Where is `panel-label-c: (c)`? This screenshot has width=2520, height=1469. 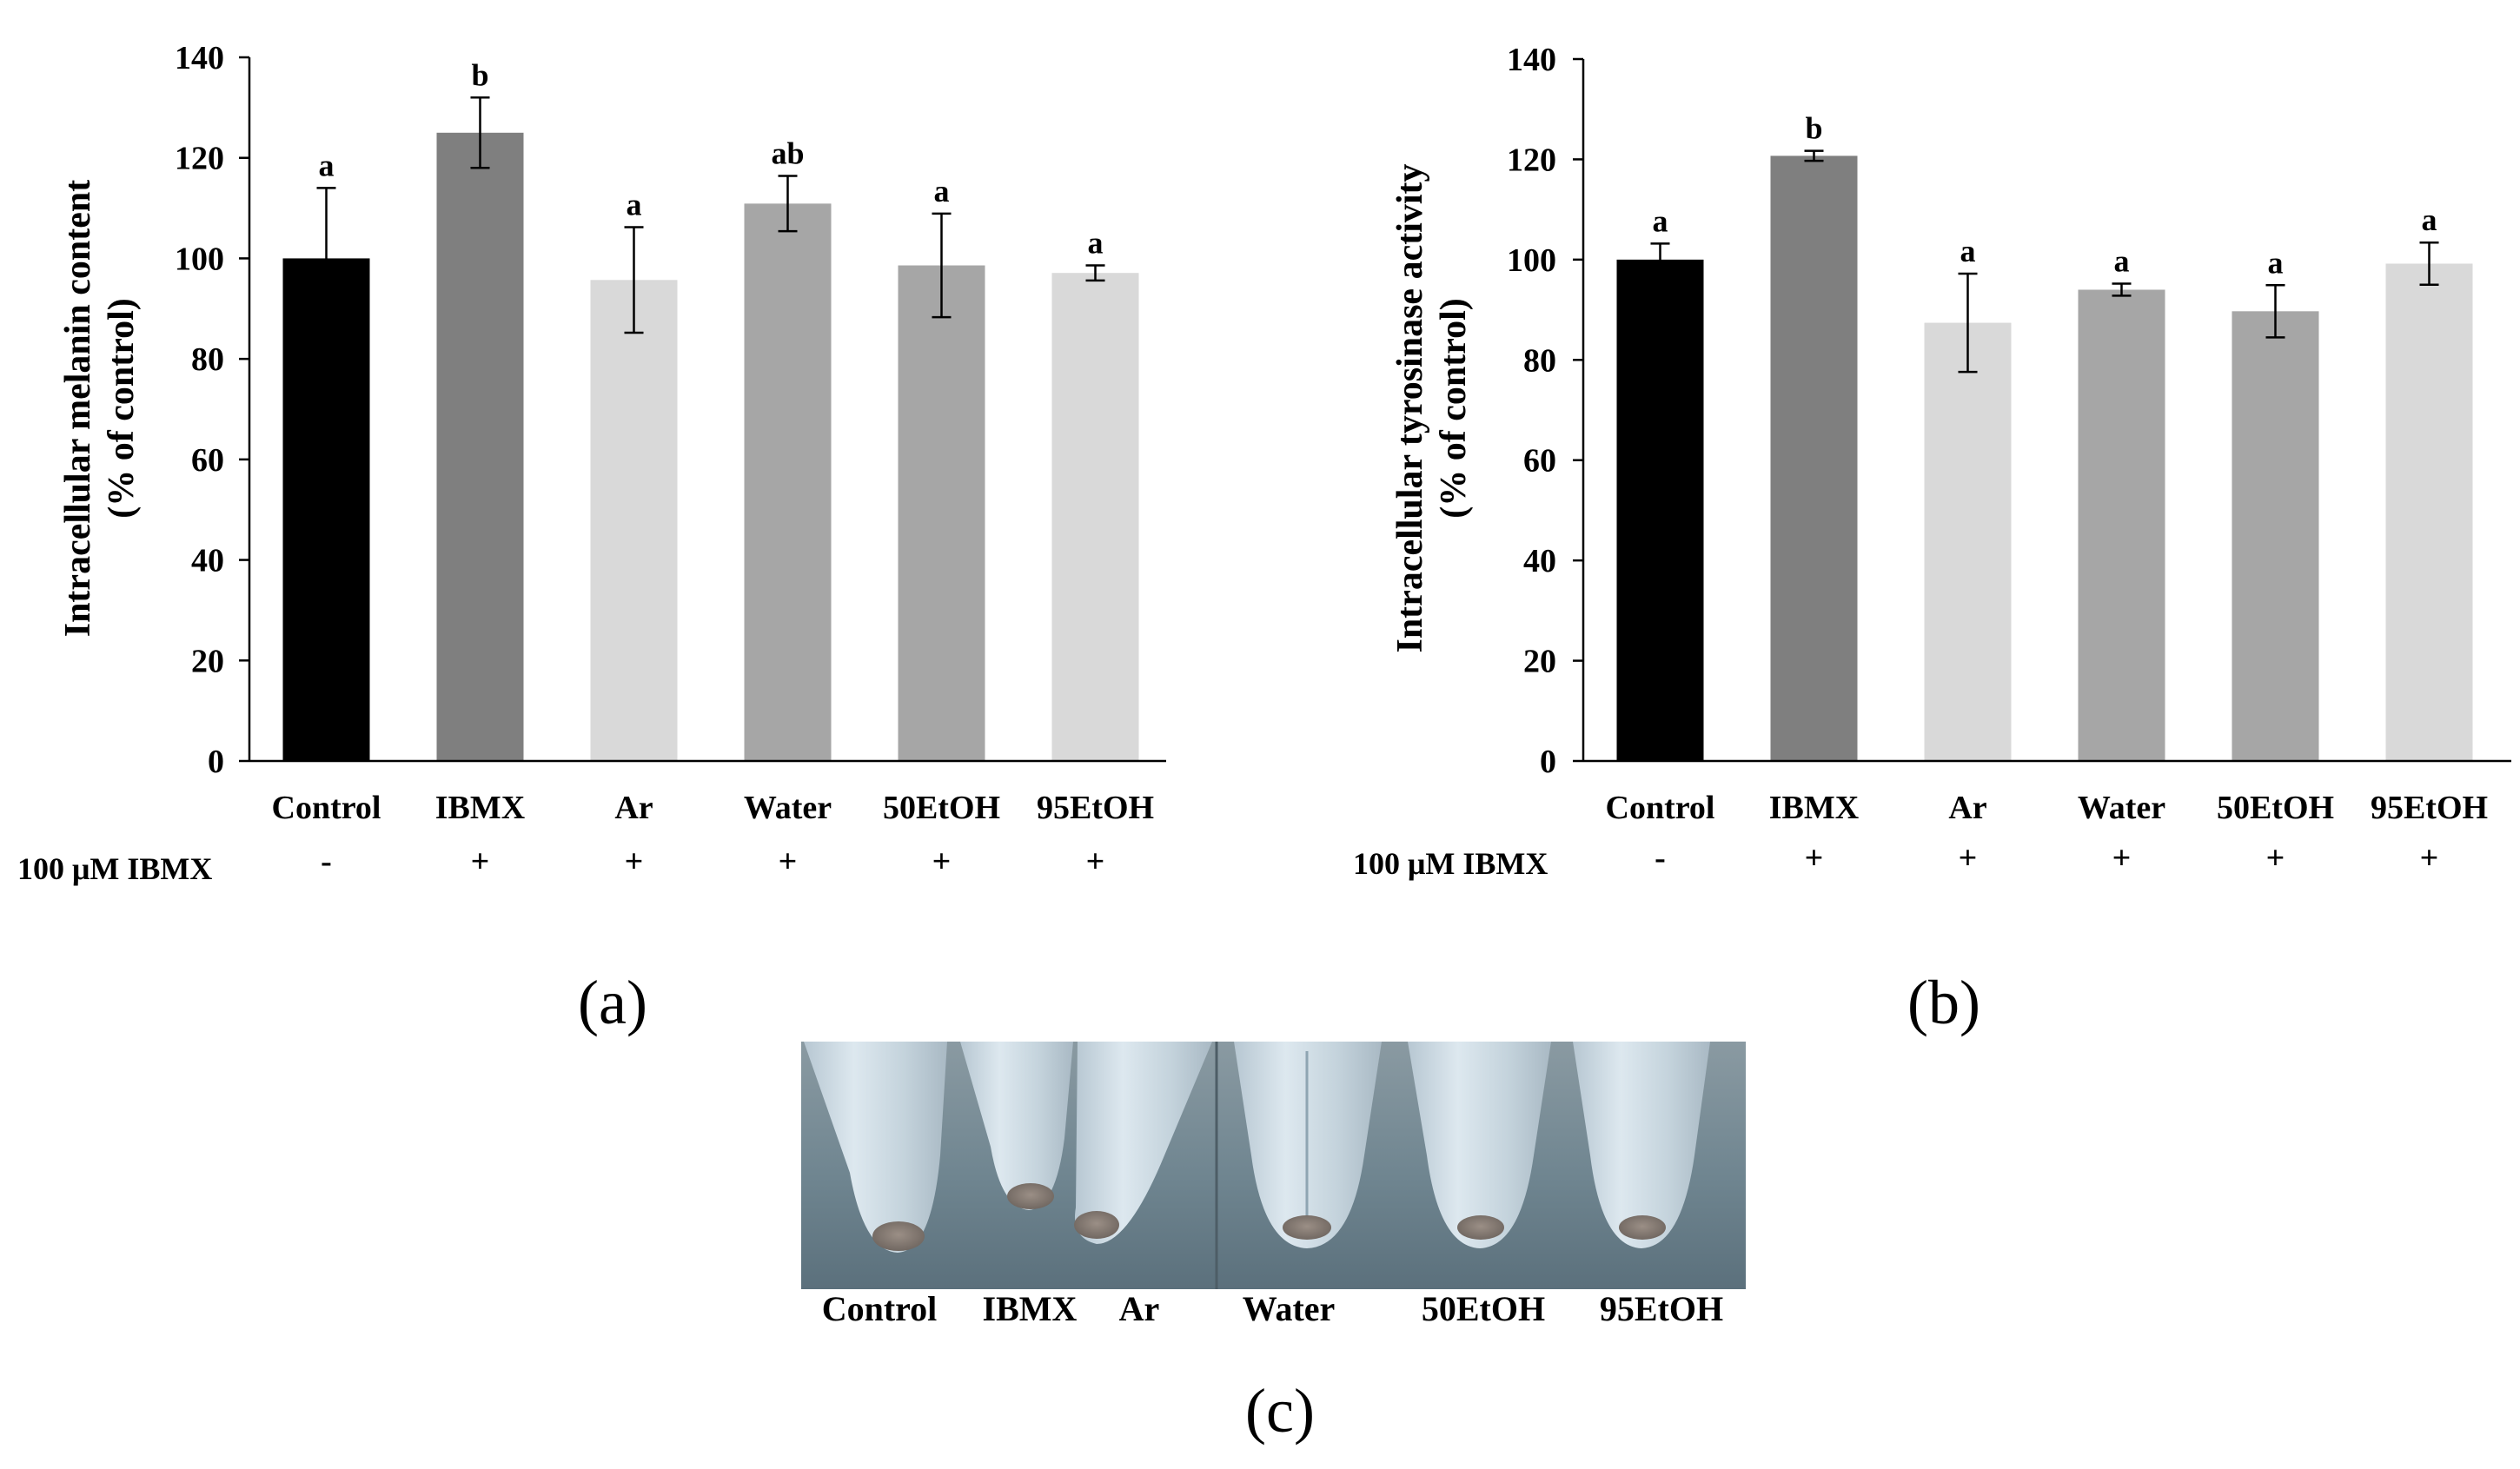 panel-label-c: (c) is located at coordinates (1280, 1411).